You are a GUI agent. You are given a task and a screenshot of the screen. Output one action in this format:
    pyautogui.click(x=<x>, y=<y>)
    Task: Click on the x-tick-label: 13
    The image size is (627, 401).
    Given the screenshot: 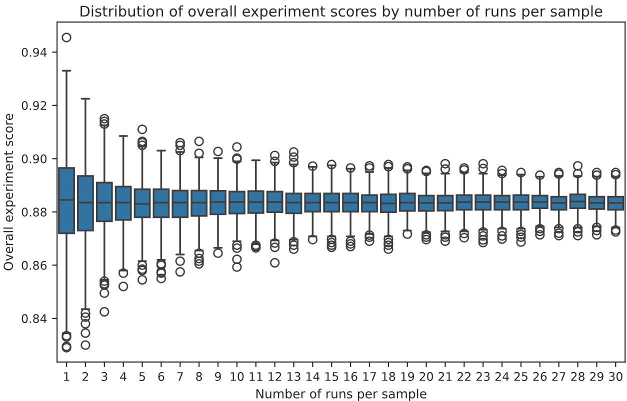 What is the action you would take?
    pyautogui.click(x=294, y=376)
    